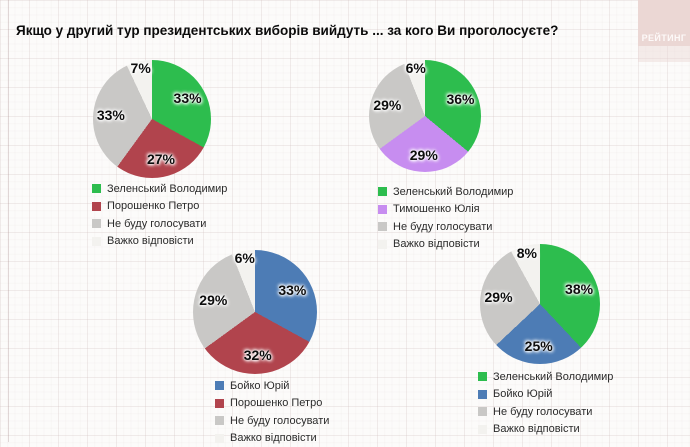 The width and height of the screenshot is (690, 447). Describe the element at coordinates (141, 68) in the screenshot. I see `pie-percent-label: 7%` at that location.